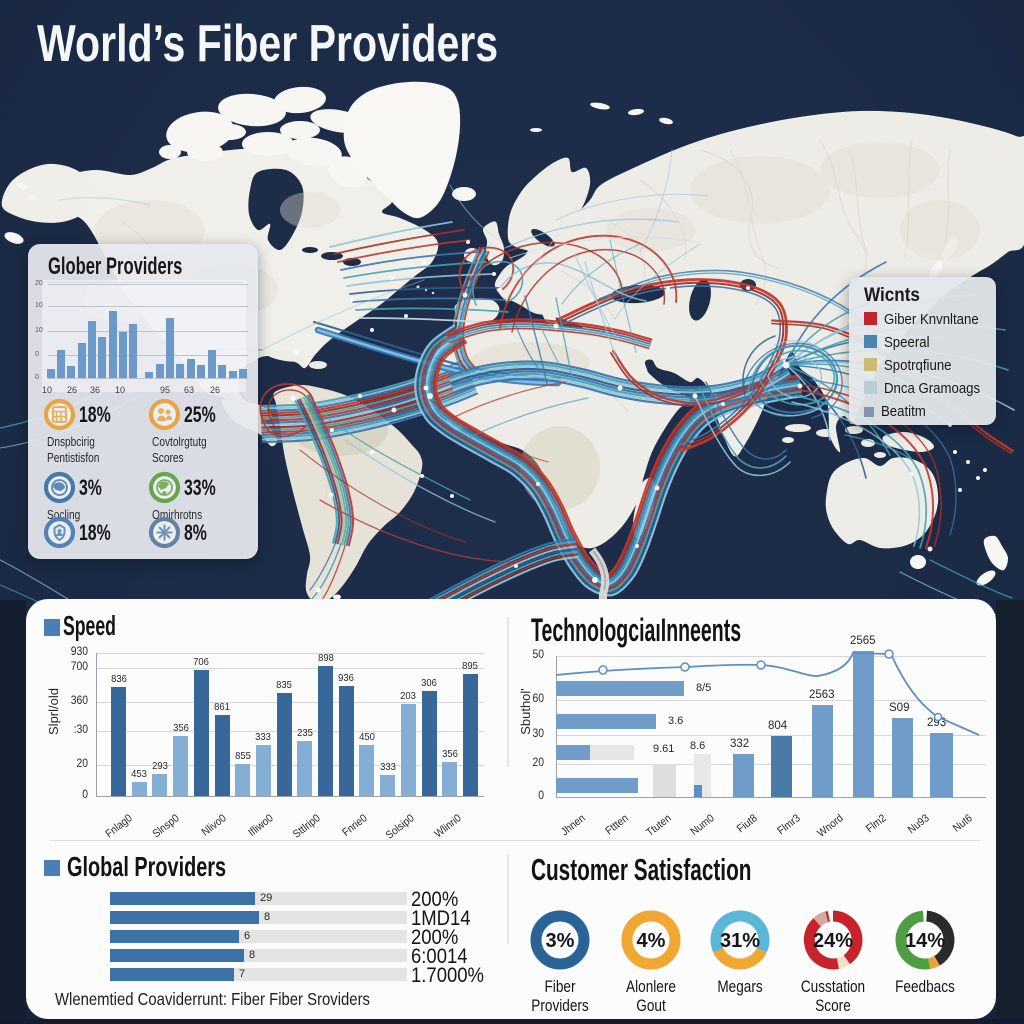 This screenshot has width=1024, height=1024. I want to click on svg-text: 24%, so click(833, 941).